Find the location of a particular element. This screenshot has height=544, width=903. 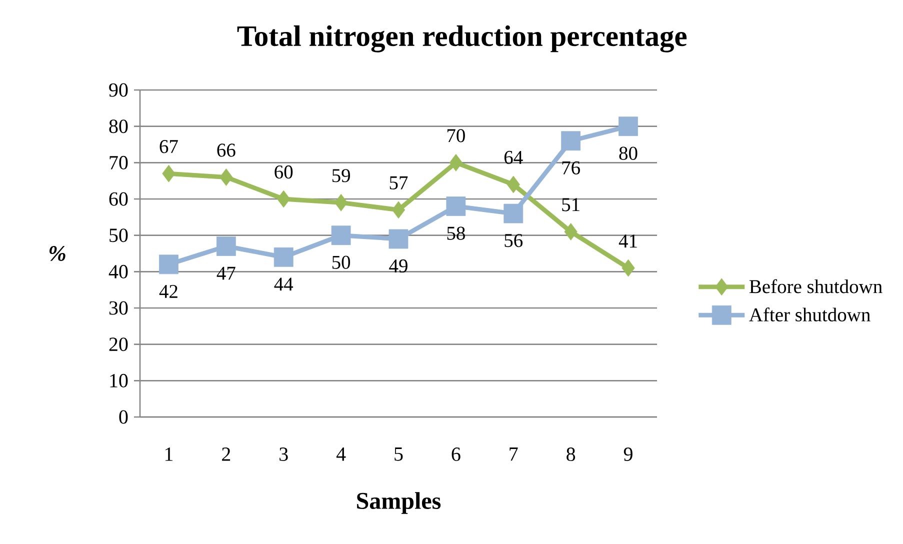

data-label: 41 is located at coordinates (627, 241).